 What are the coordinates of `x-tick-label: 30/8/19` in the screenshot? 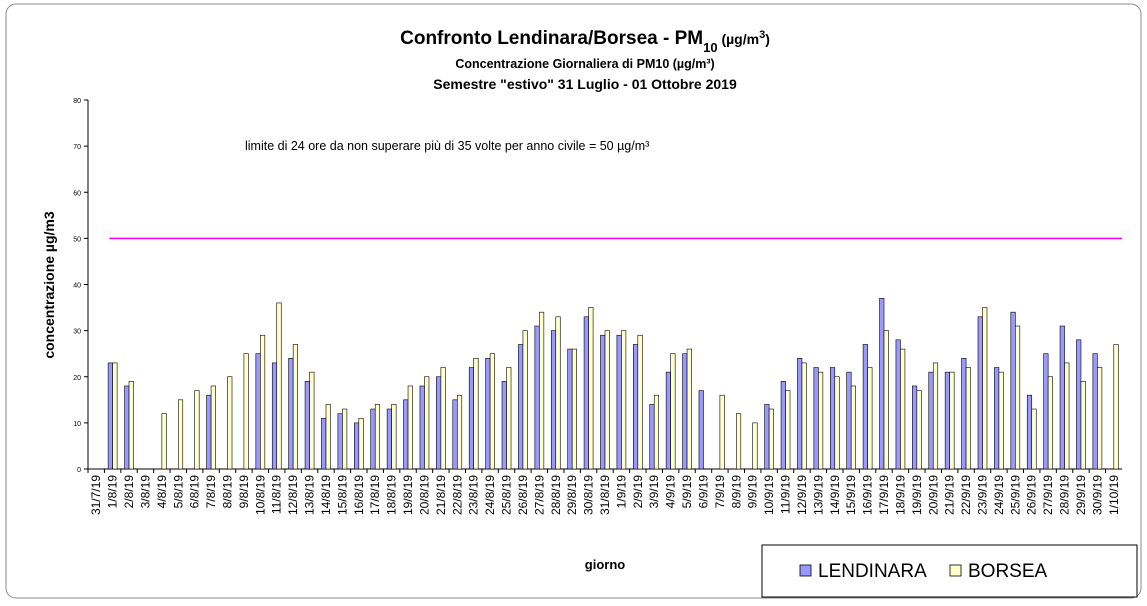 It's located at (589, 495).